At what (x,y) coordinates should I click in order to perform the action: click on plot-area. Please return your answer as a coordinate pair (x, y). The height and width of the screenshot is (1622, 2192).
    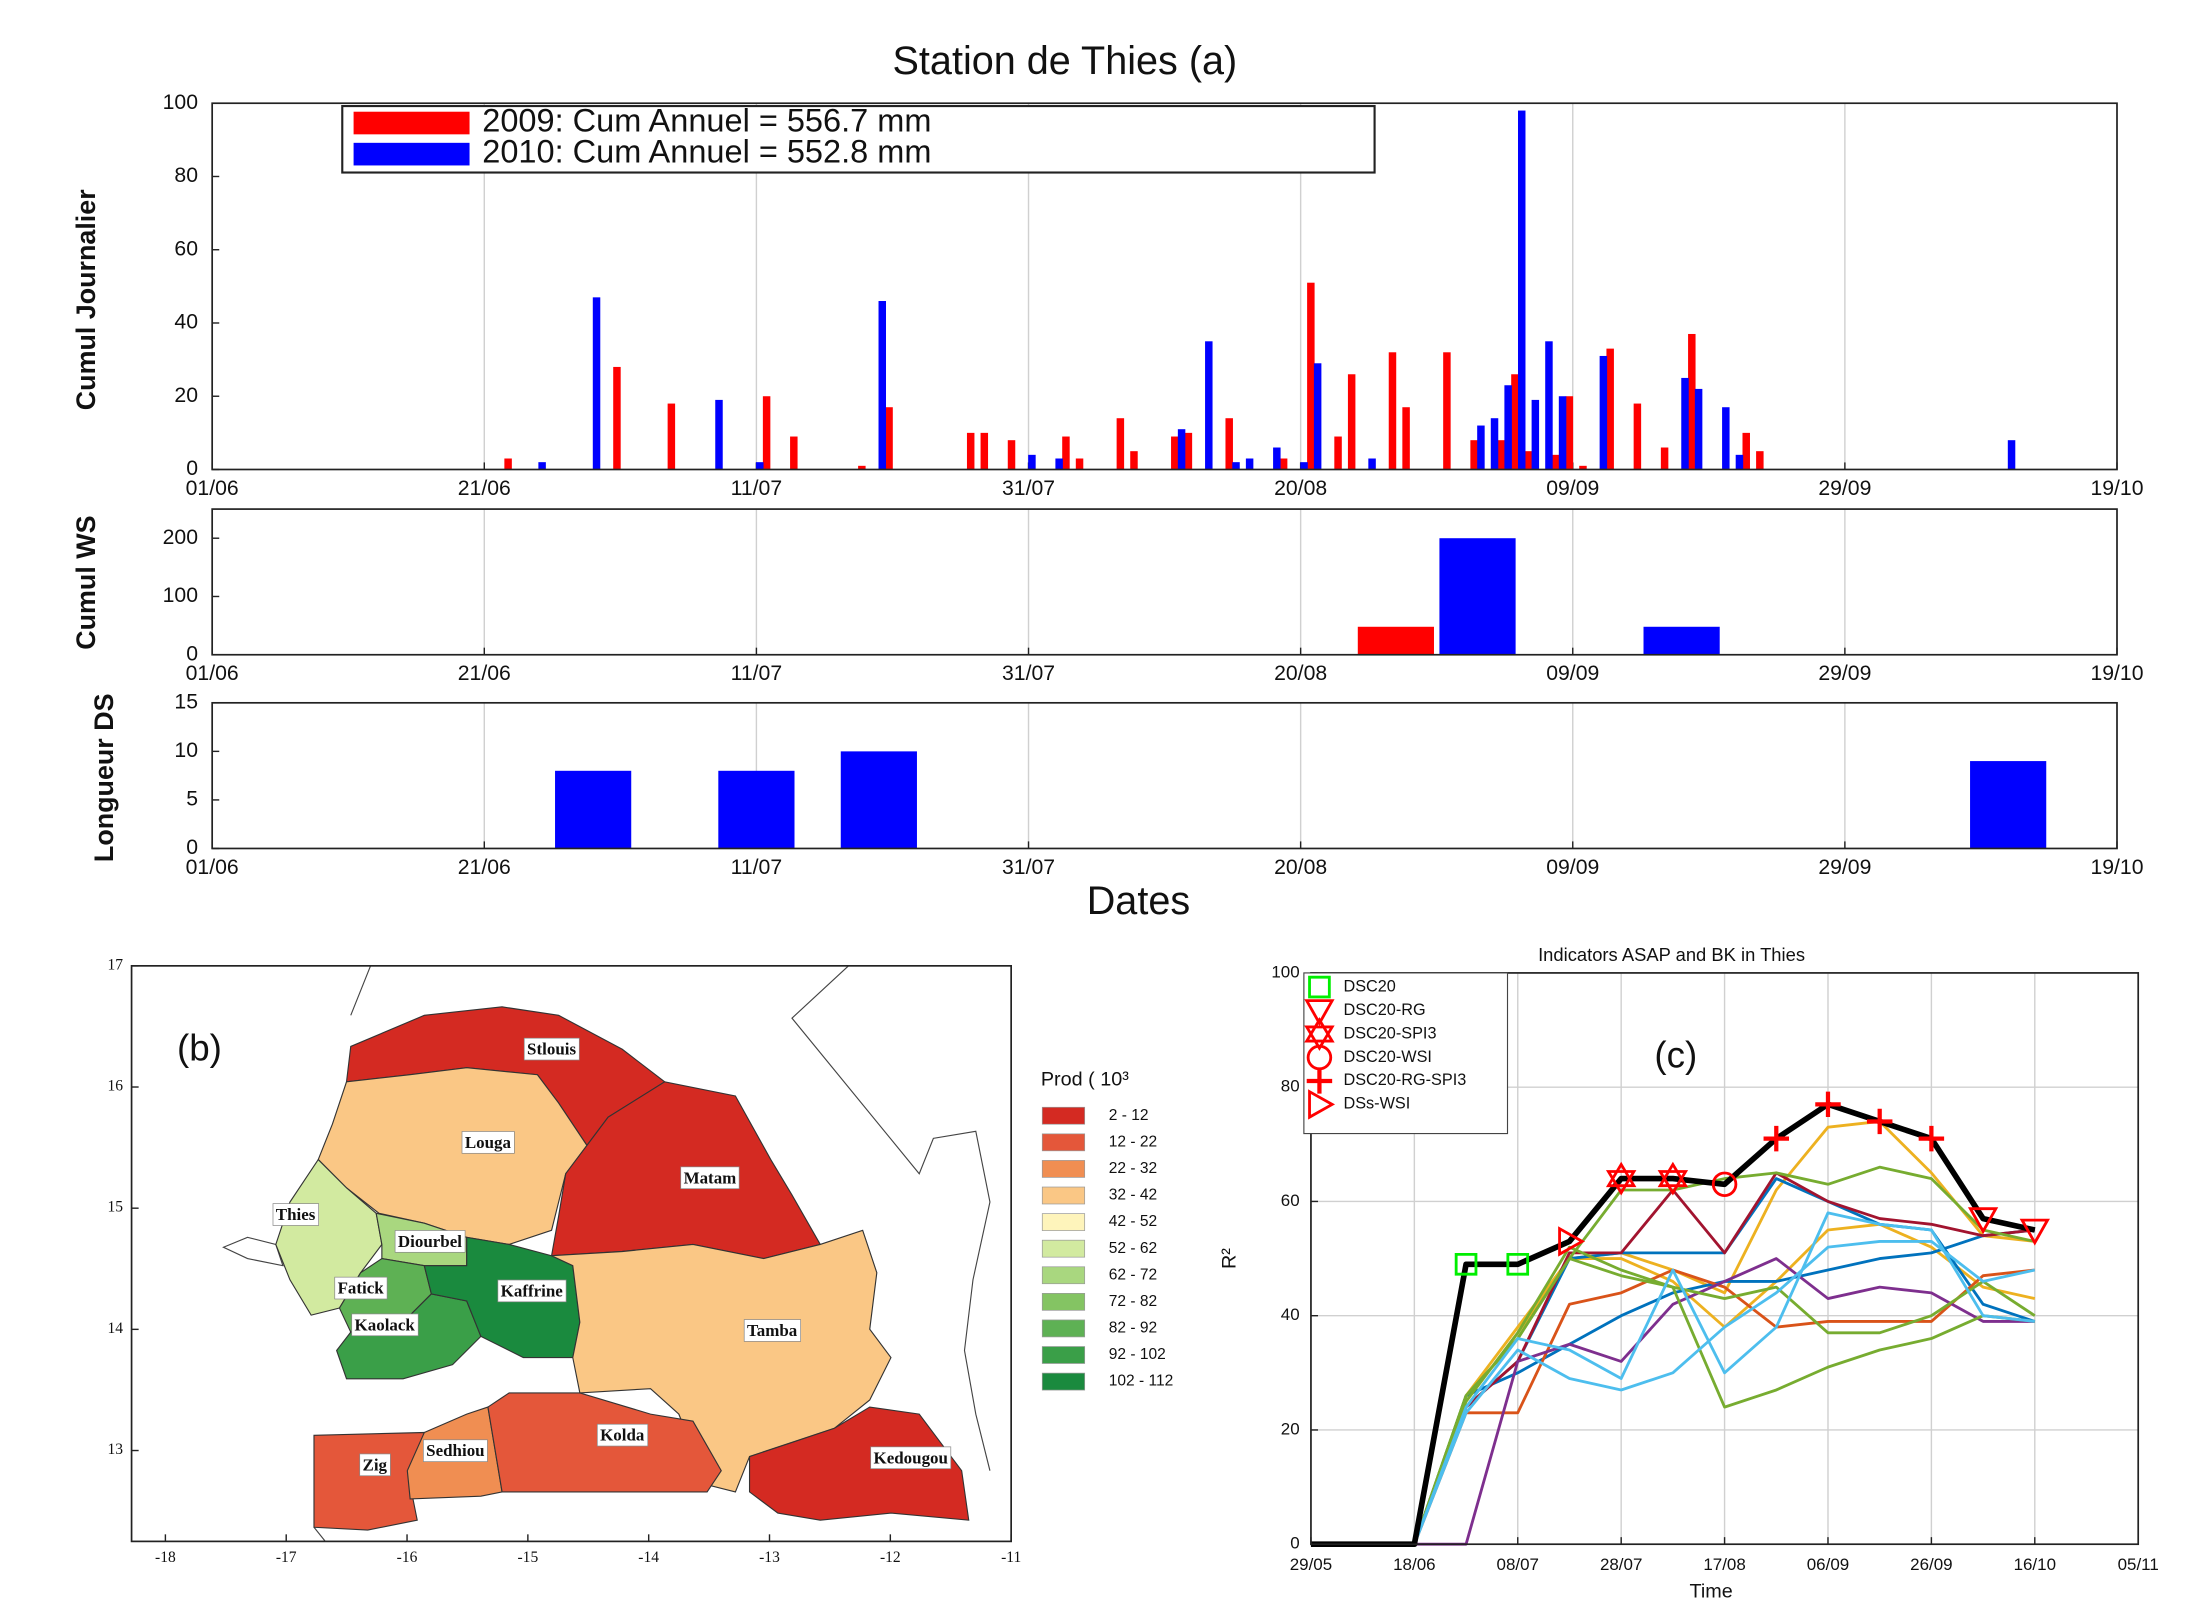
    Looking at the image, I should click on (1164, 582).